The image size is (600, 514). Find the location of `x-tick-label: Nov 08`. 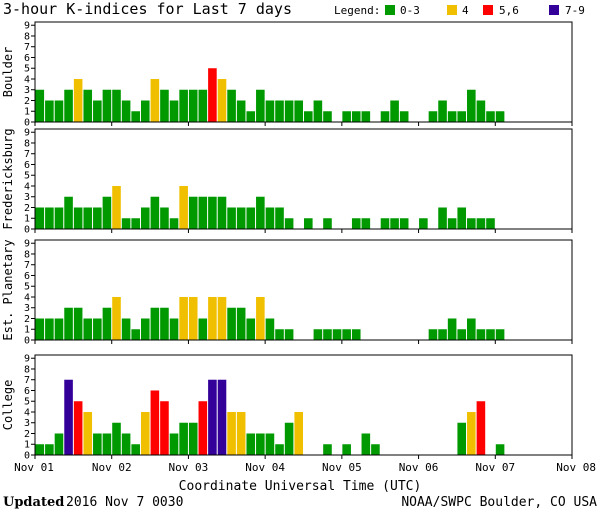

x-tick-label: Nov 08 is located at coordinates (576, 467).